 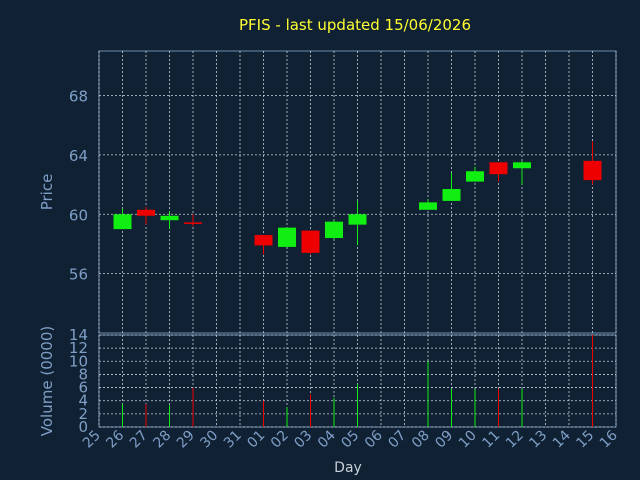 What do you see at coordinates (256, 440) in the screenshot?
I see `x-tick-label: 01` at bounding box center [256, 440].